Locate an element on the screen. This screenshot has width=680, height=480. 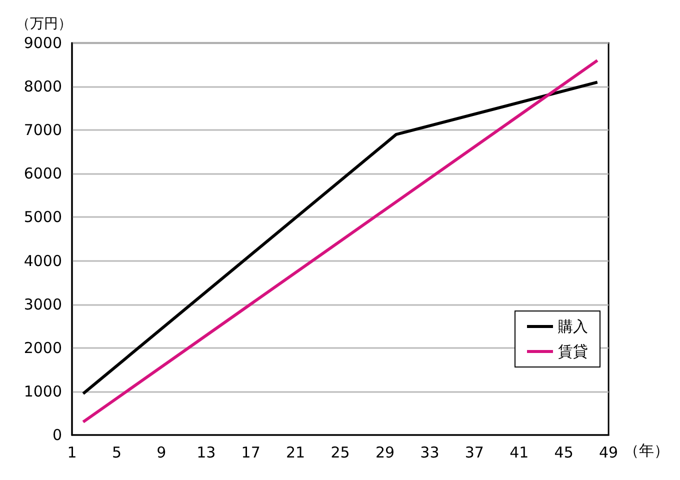
legend-label: 購入 is located at coordinates (573, 327).